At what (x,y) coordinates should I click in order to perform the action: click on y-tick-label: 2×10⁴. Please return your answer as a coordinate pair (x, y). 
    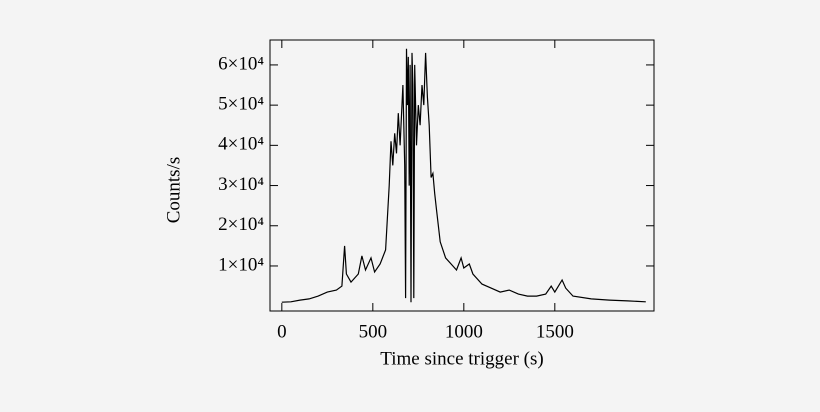
    Looking at the image, I should click on (241, 224).